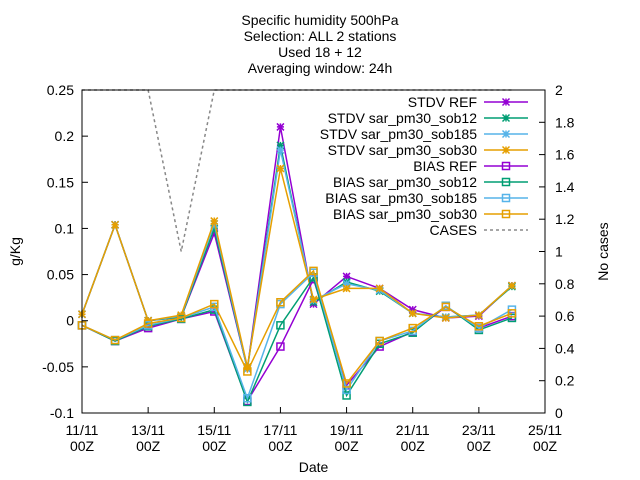 The image size is (640, 480). Describe the element at coordinates (320, 36) in the screenshot. I see `title-line-2: Selection: ALL 2 stations` at that location.